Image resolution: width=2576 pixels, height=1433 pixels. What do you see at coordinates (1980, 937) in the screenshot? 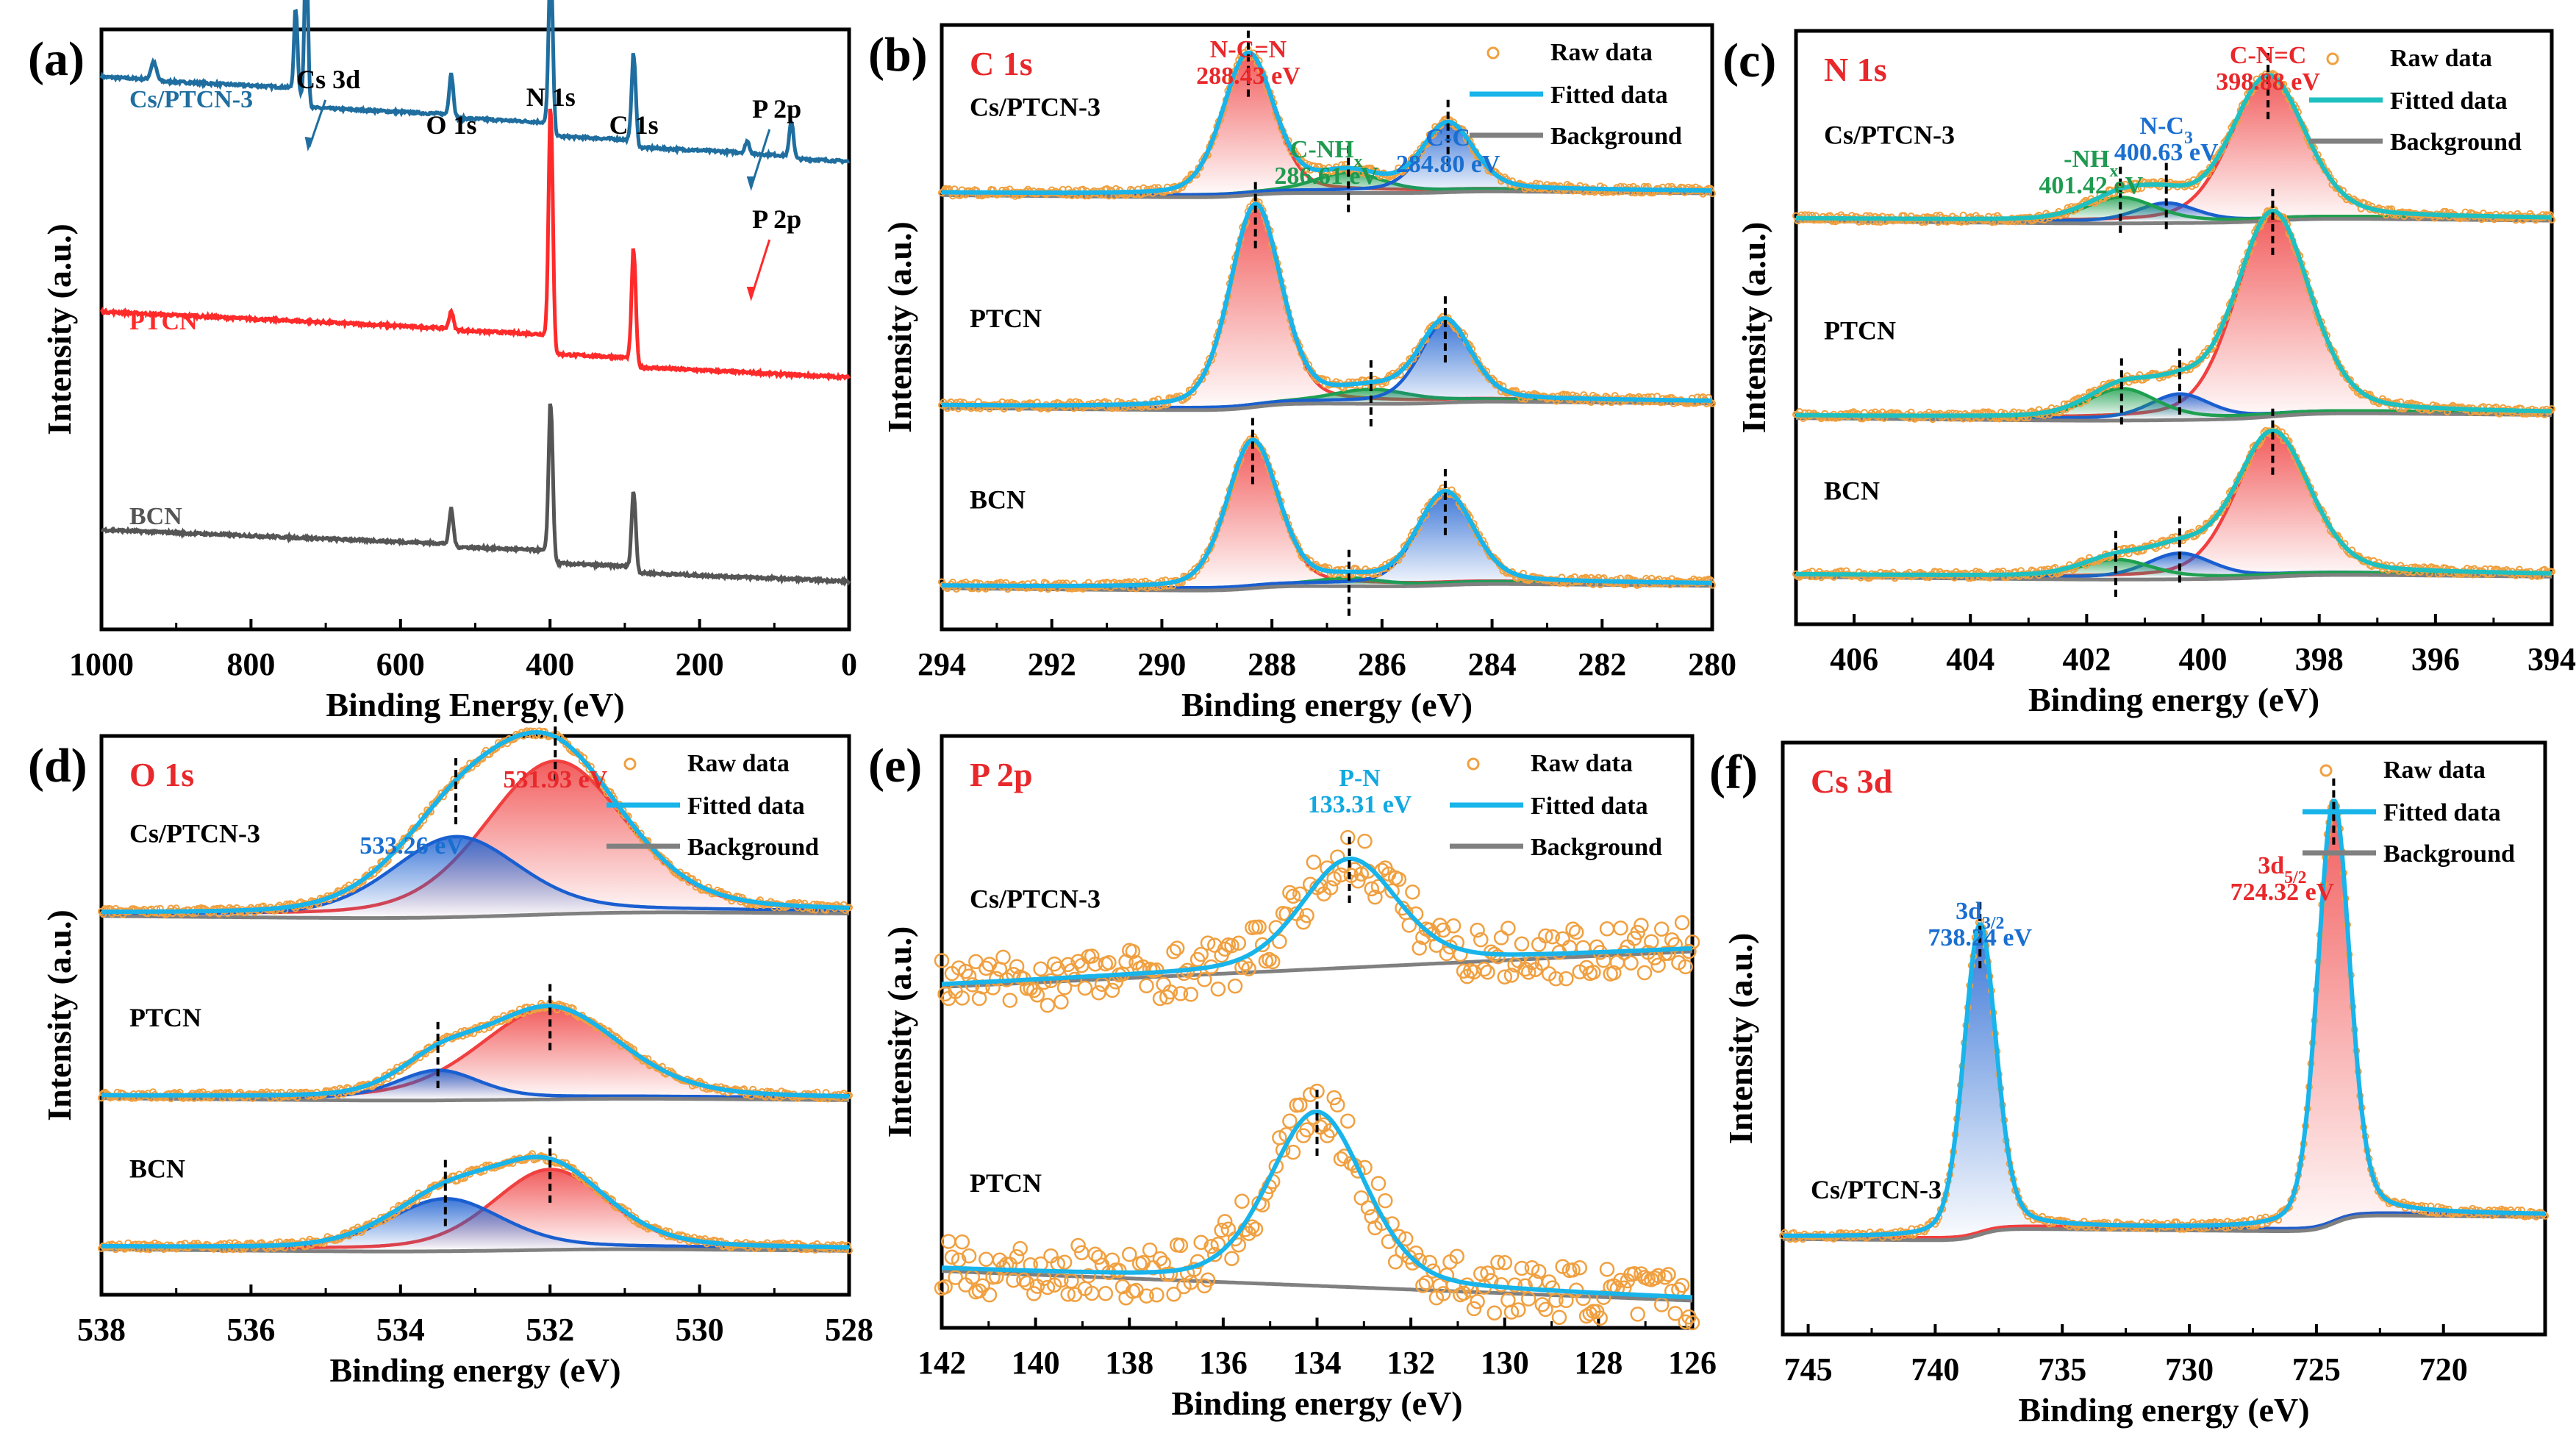
I see `peak-label-value: 738.24 eV` at bounding box center [1980, 937].